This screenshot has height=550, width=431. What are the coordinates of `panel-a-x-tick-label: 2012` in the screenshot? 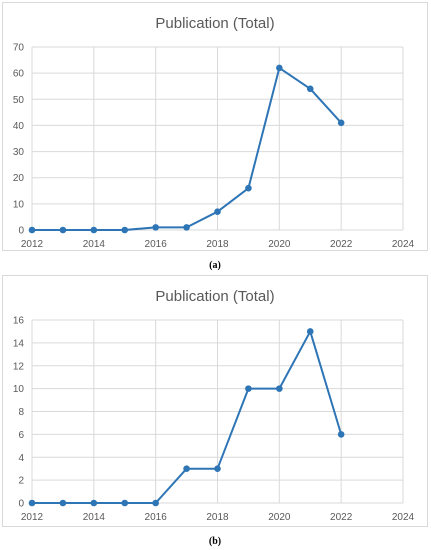 It's located at (32, 244).